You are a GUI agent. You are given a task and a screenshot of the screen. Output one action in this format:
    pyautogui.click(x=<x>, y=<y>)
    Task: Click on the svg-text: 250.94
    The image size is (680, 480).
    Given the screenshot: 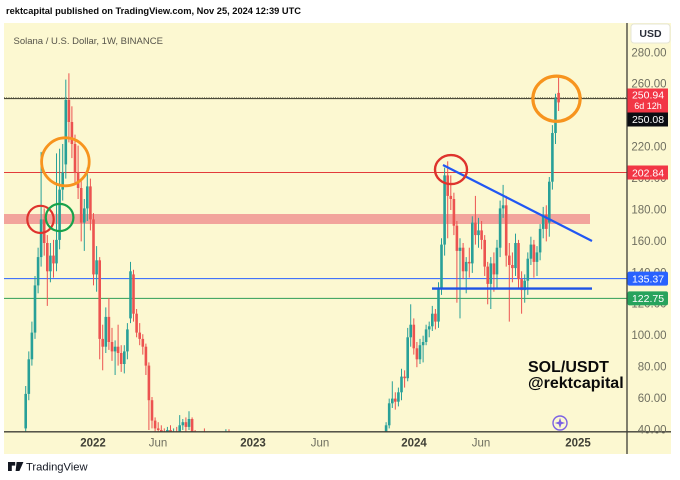 What is the action you would take?
    pyautogui.click(x=648, y=96)
    